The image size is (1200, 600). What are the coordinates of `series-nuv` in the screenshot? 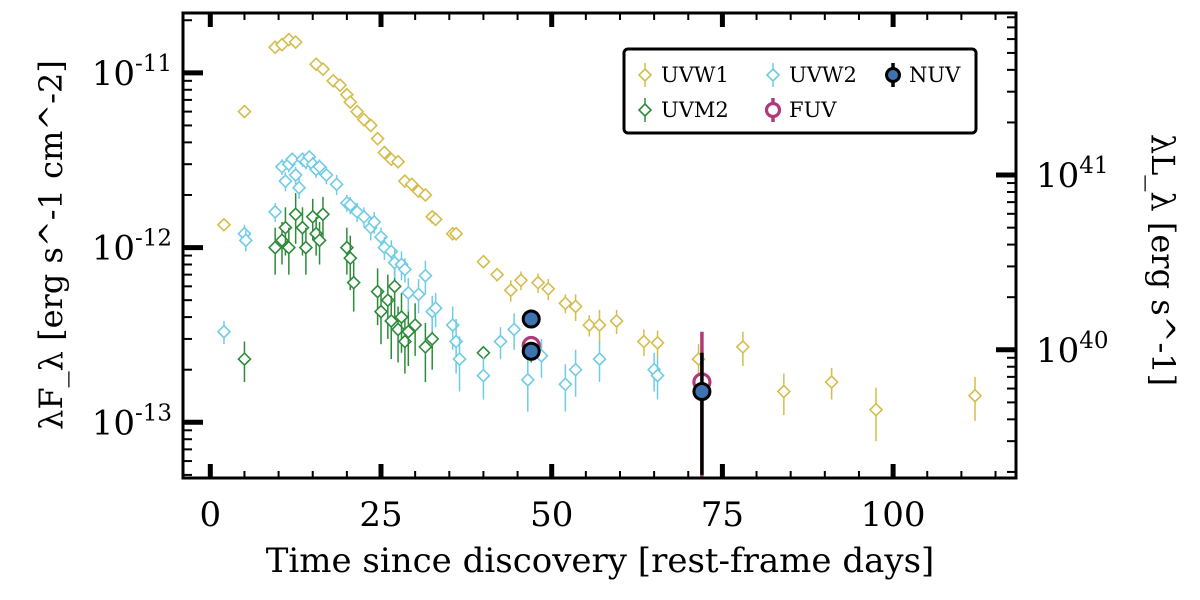 It's located at (616, 392).